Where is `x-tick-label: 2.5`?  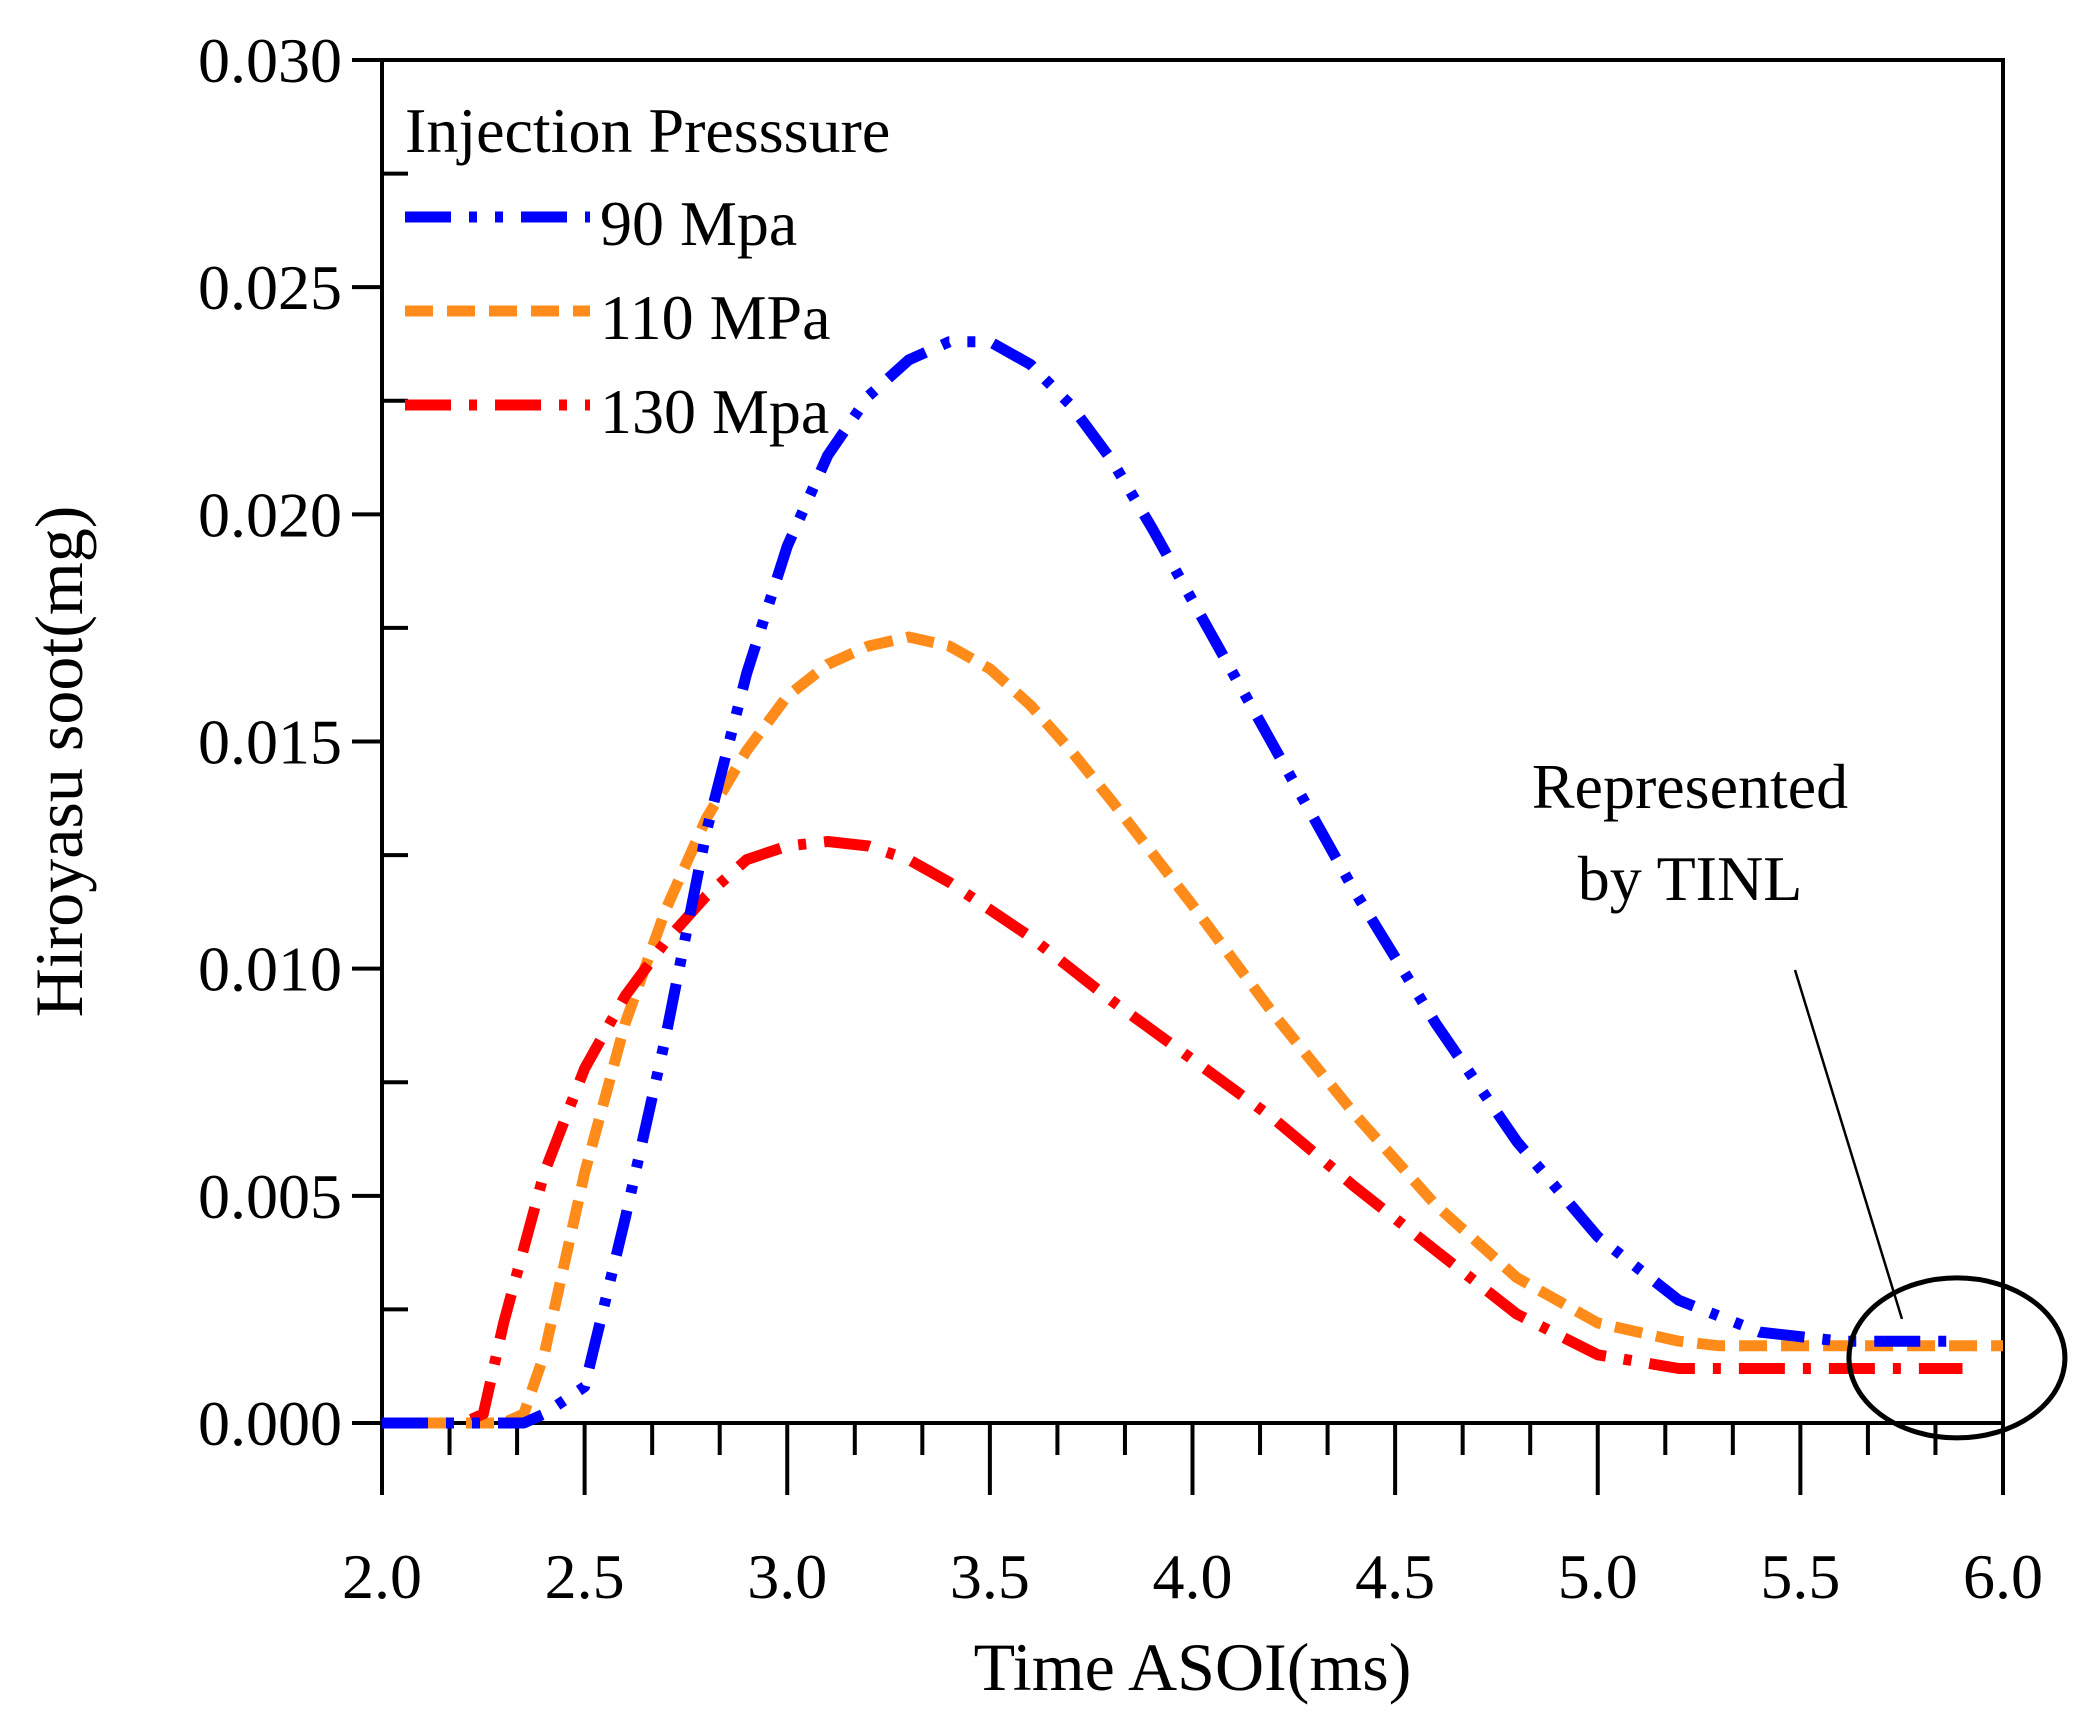
x-tick-label: 2.5 is located at coordinates (585, 1576).